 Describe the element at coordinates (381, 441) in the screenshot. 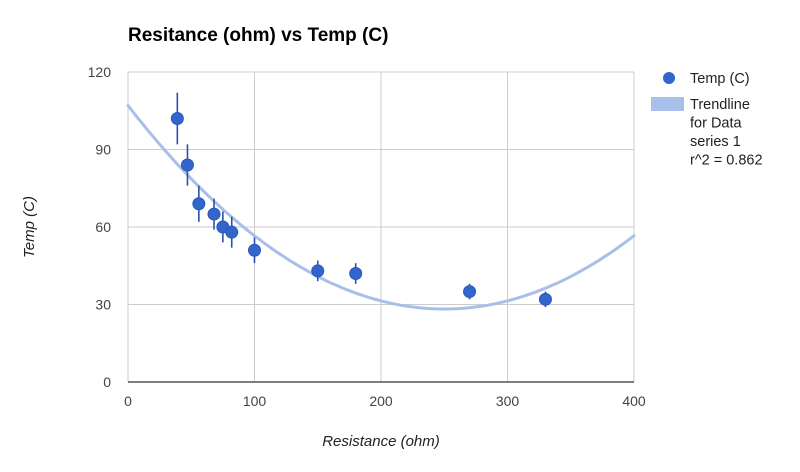

I see `x-axis-label: Resistance (ohm)` at that location.